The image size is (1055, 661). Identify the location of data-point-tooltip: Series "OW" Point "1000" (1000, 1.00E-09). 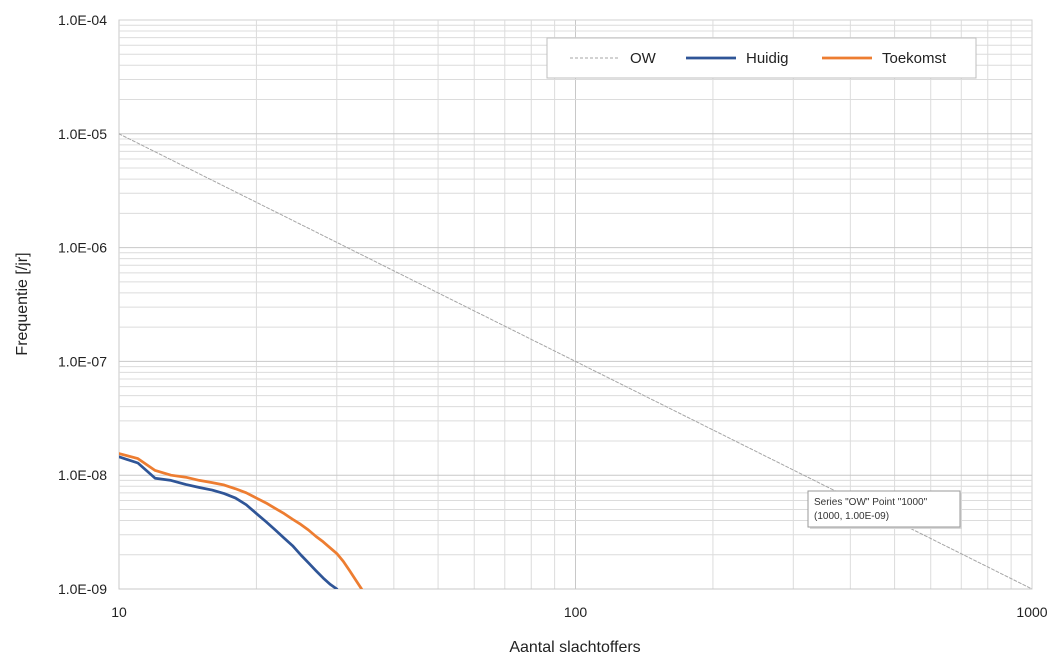
(884, 509).